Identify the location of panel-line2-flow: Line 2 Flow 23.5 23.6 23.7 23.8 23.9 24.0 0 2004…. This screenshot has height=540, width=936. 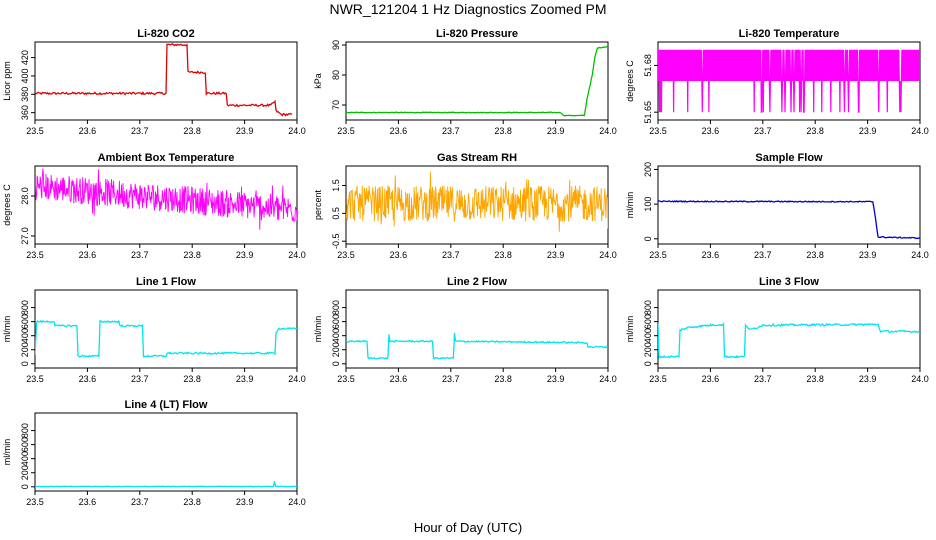
(465, 330).